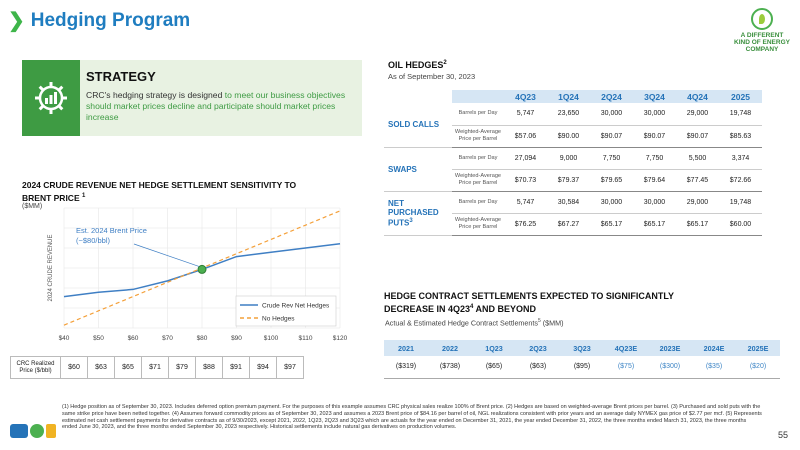  Describe the element at coordinates (155, 367) in the screenshot. I see `crc-price-cell: $71` at that location.